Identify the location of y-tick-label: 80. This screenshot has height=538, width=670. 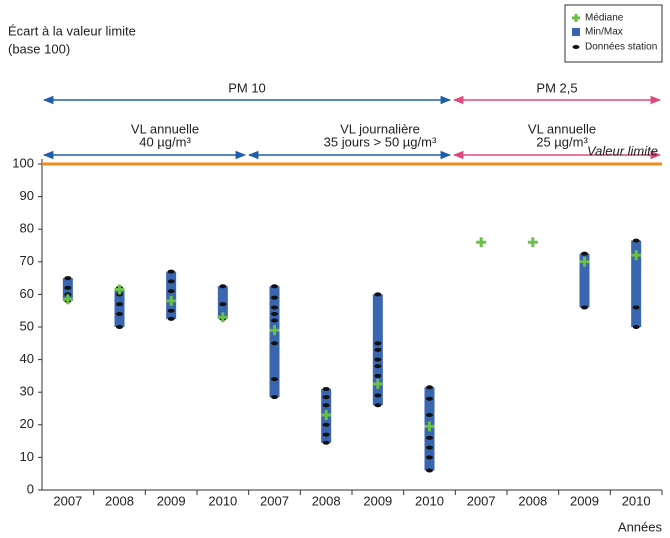
(27, 228).